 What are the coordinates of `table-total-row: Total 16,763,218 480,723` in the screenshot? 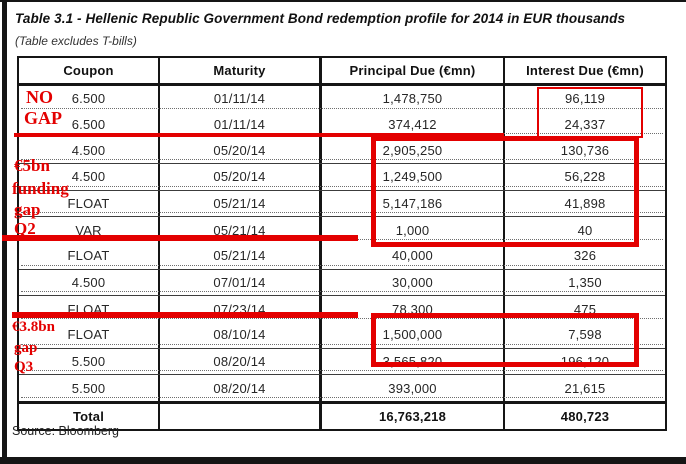 It's located at (342, 414).